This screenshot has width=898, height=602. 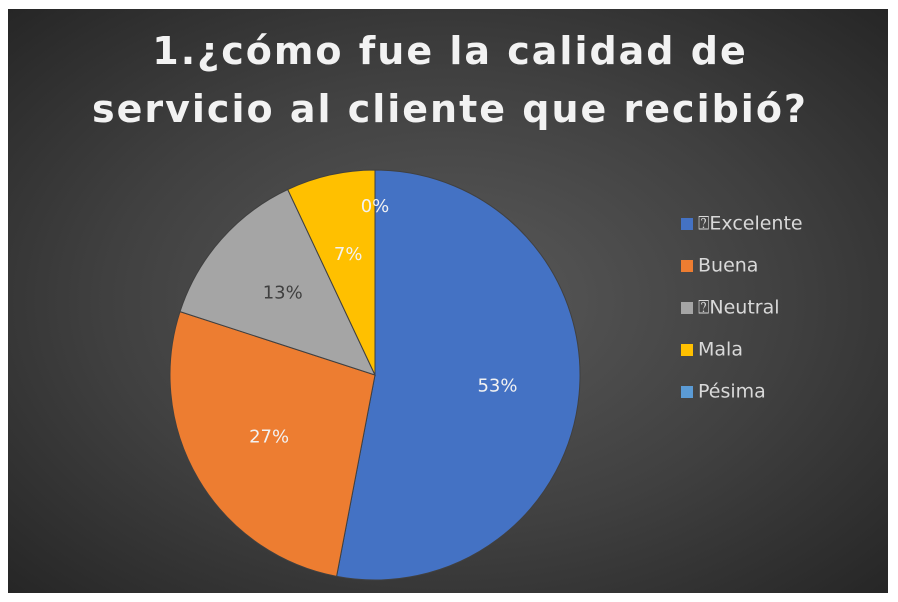 I want to click on data-label: 7%, so click(x=348, y=254).